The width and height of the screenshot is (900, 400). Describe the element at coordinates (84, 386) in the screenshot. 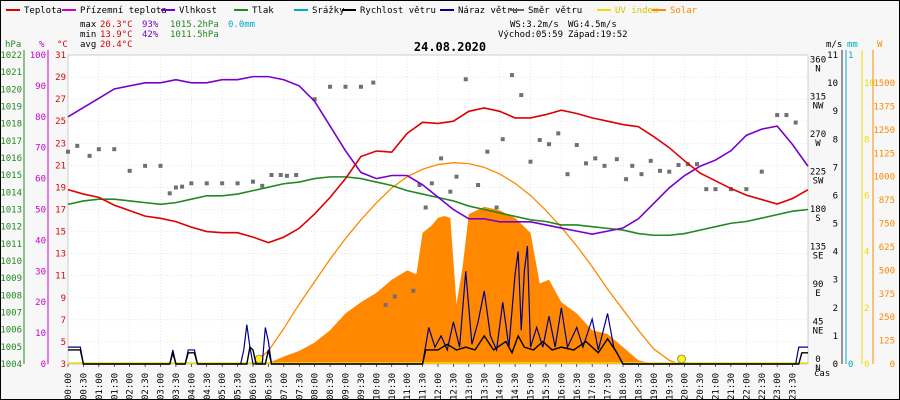

I see `x-tick-label: 00:30` at that location.